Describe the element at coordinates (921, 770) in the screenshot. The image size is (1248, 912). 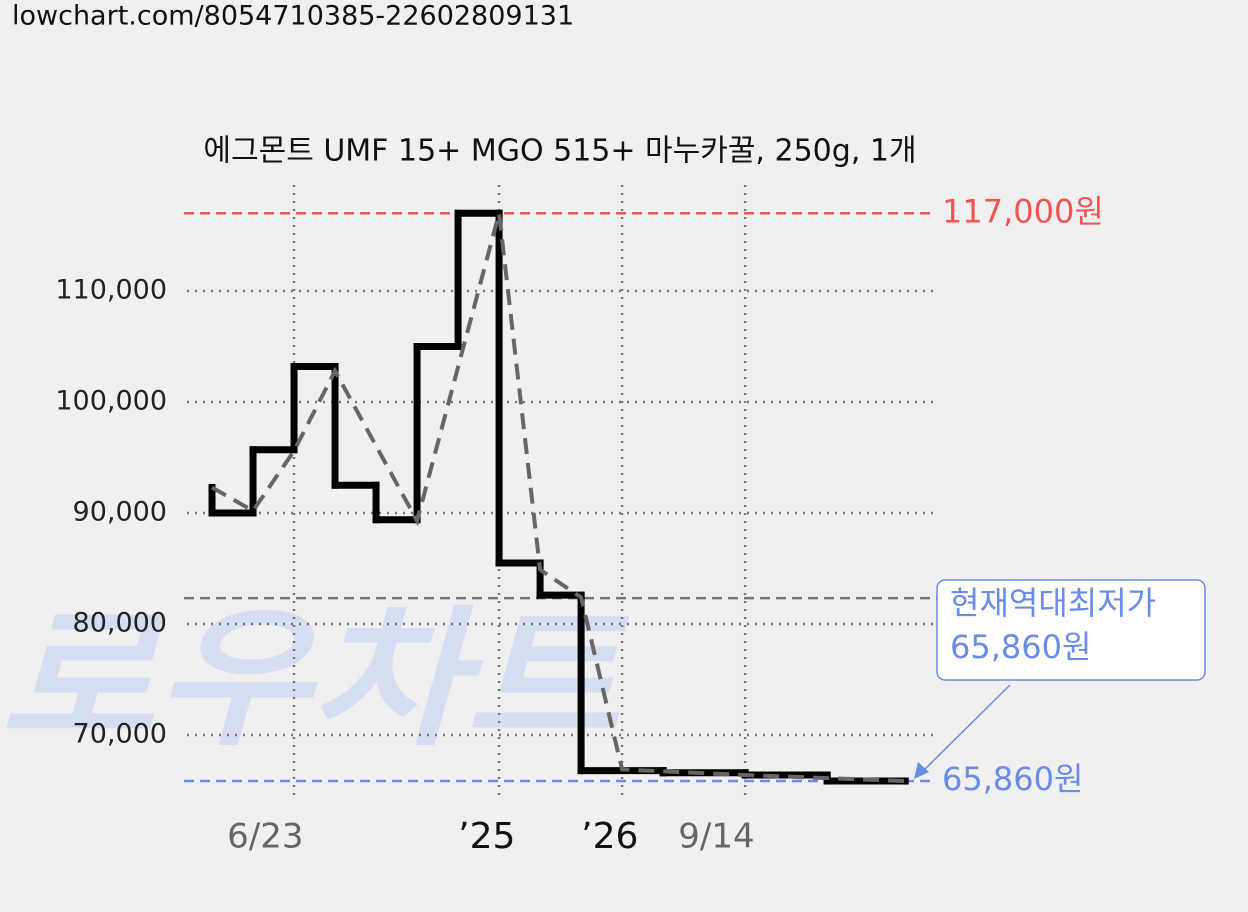
I see `arrow-head` at that location.